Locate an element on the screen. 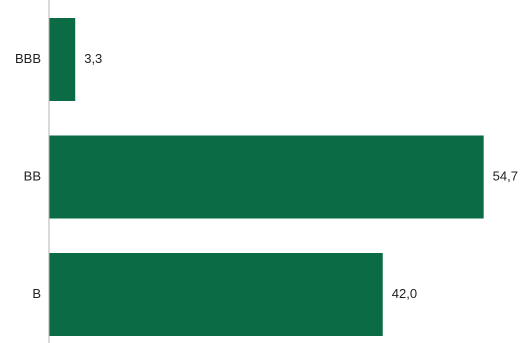 This screenshot has height=343, width=524. y-tick-label-bbb: BBB is located at coordinates (28, 58).